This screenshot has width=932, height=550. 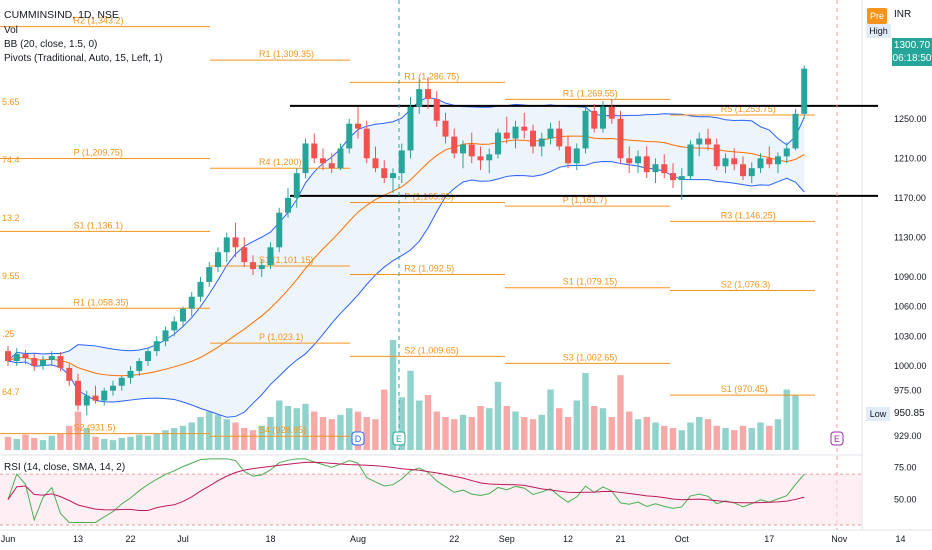 What do you see at coordinates (286, 54) in the screenshot?
I see `pivot-label: R1 (1,309.35)` at bounding box center [286, 54].